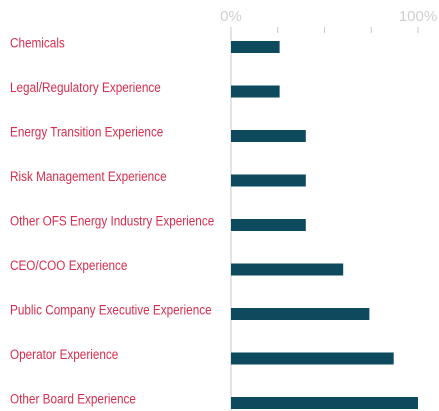 Image resolution: width=439 pixels, height=411 pixels. What do you see at coordinates (86, 132) in the screenshot?
I see `category-label: Energy Transition Experience` at bounding box center [86, 132].